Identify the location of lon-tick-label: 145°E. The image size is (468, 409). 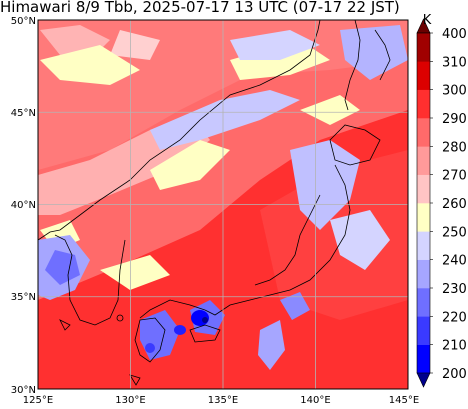
(404, 400).